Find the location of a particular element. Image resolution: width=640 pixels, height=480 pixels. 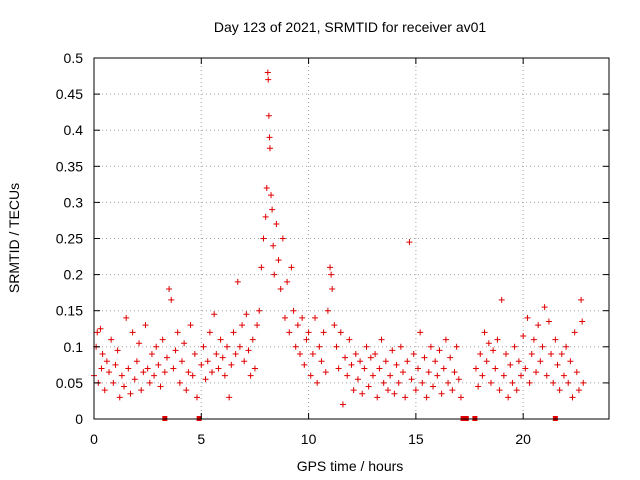

x-tick-label: 10 is located at coordinates (309, 439).